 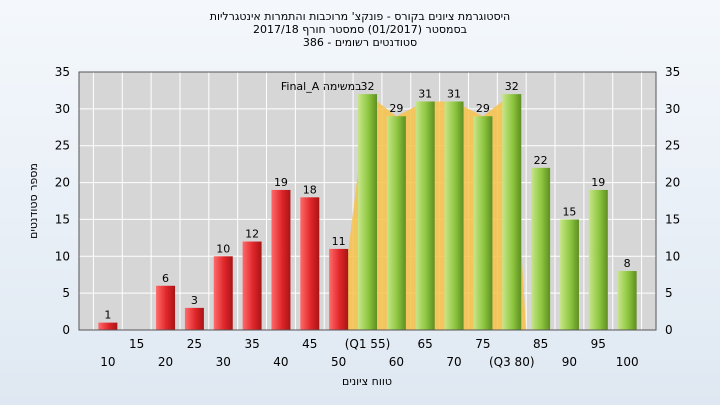 What do you see at coordinates (360, 29) in the screenshot?
I see `chart-subtitle-semester: בסמסטר (01/2017) סמסטר חורף 2017/18` at bounding box center [360, 29].